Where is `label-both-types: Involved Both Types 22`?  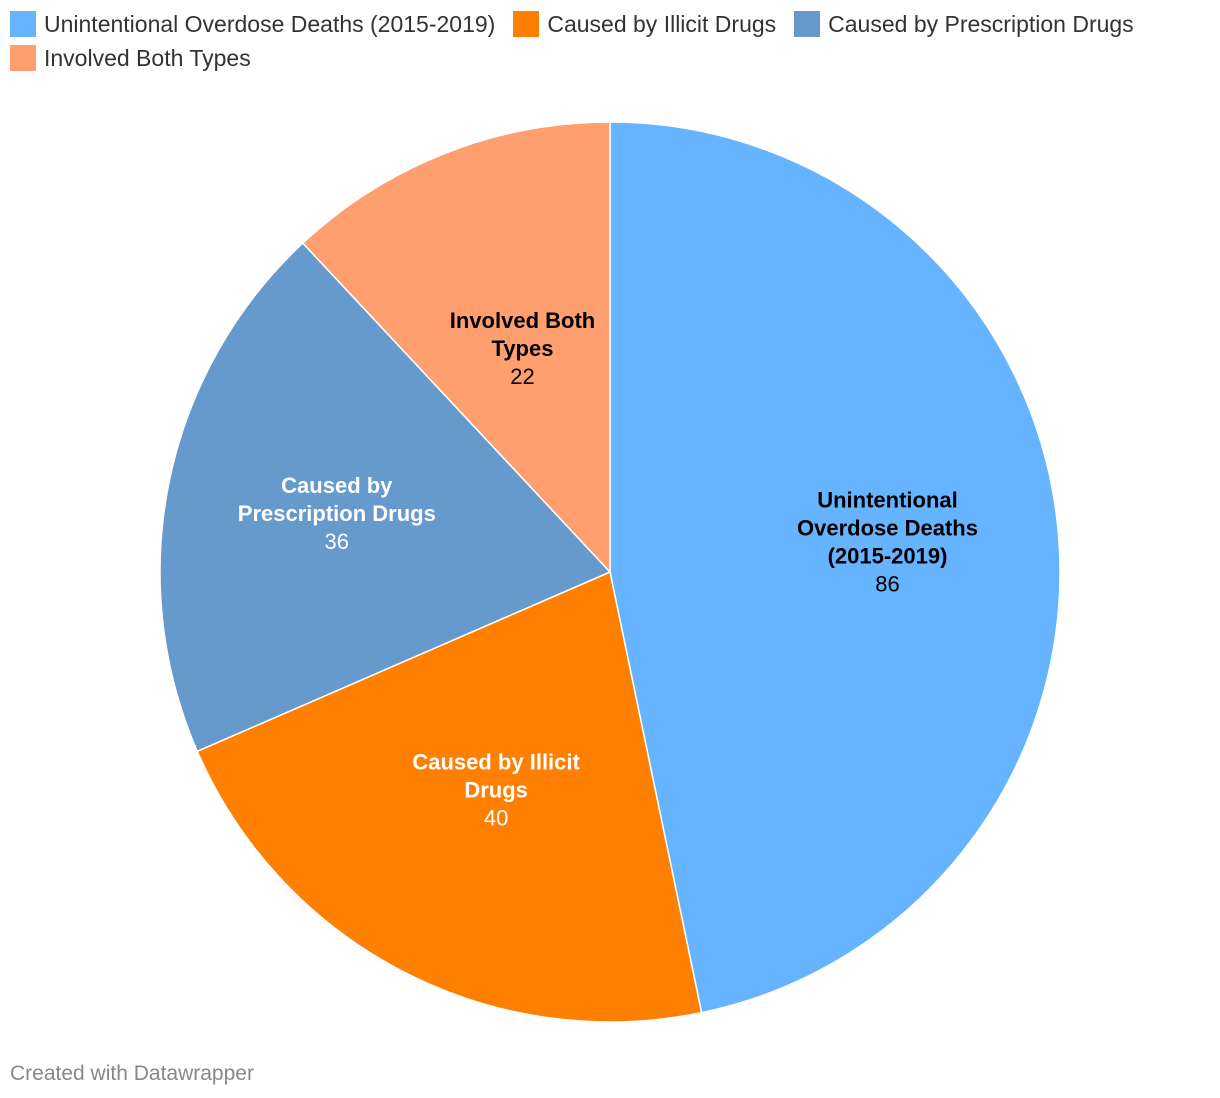
label-both-types: Involved Both Types 22 is located at coordinates (522, 348).